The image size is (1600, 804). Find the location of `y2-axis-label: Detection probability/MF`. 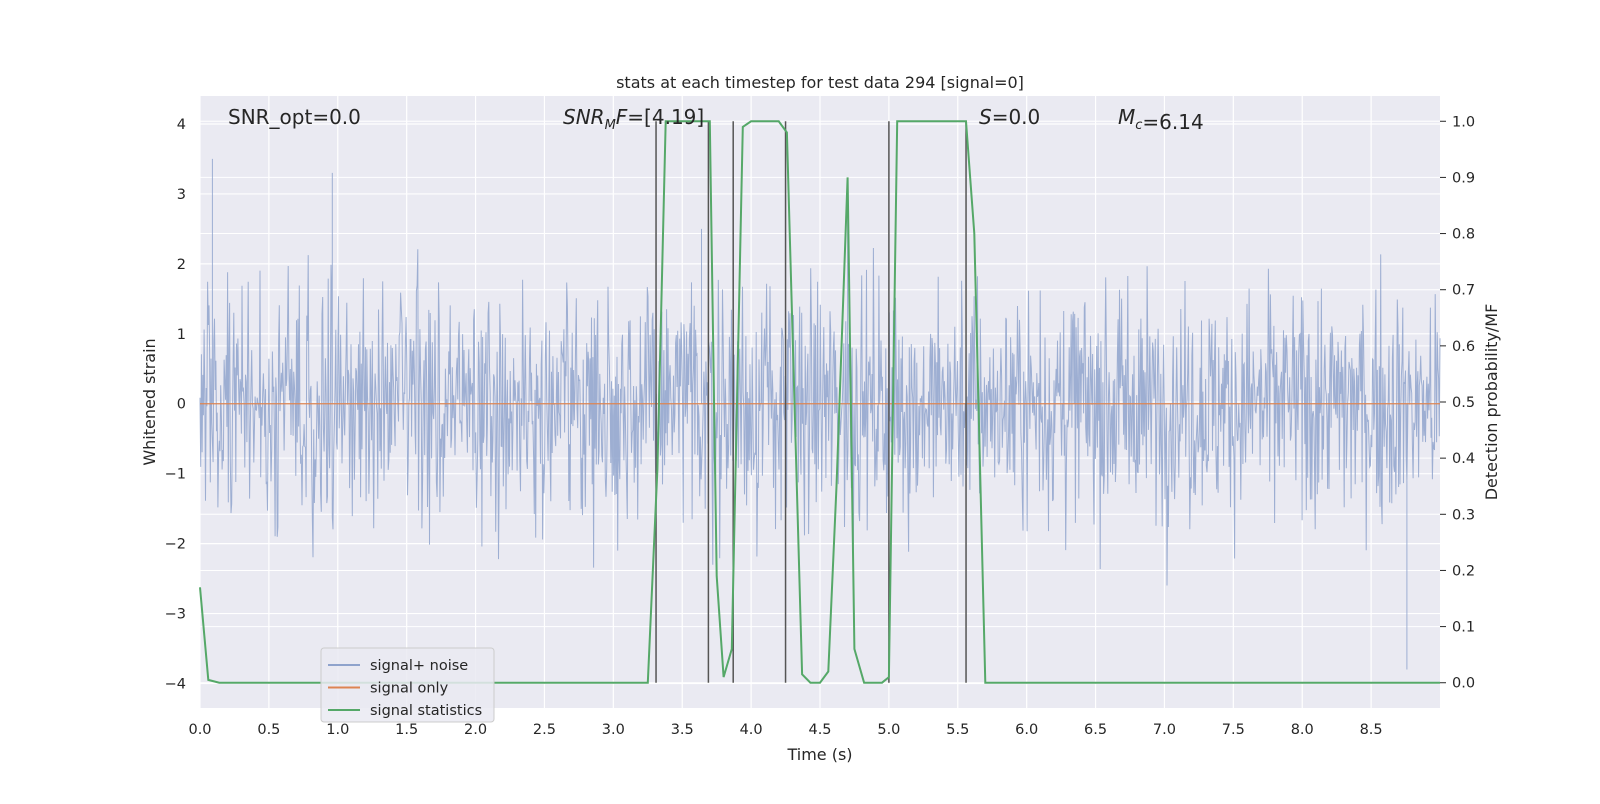

y2-axis-label: Detection probability/MF is located at coordinates (1491, 402).